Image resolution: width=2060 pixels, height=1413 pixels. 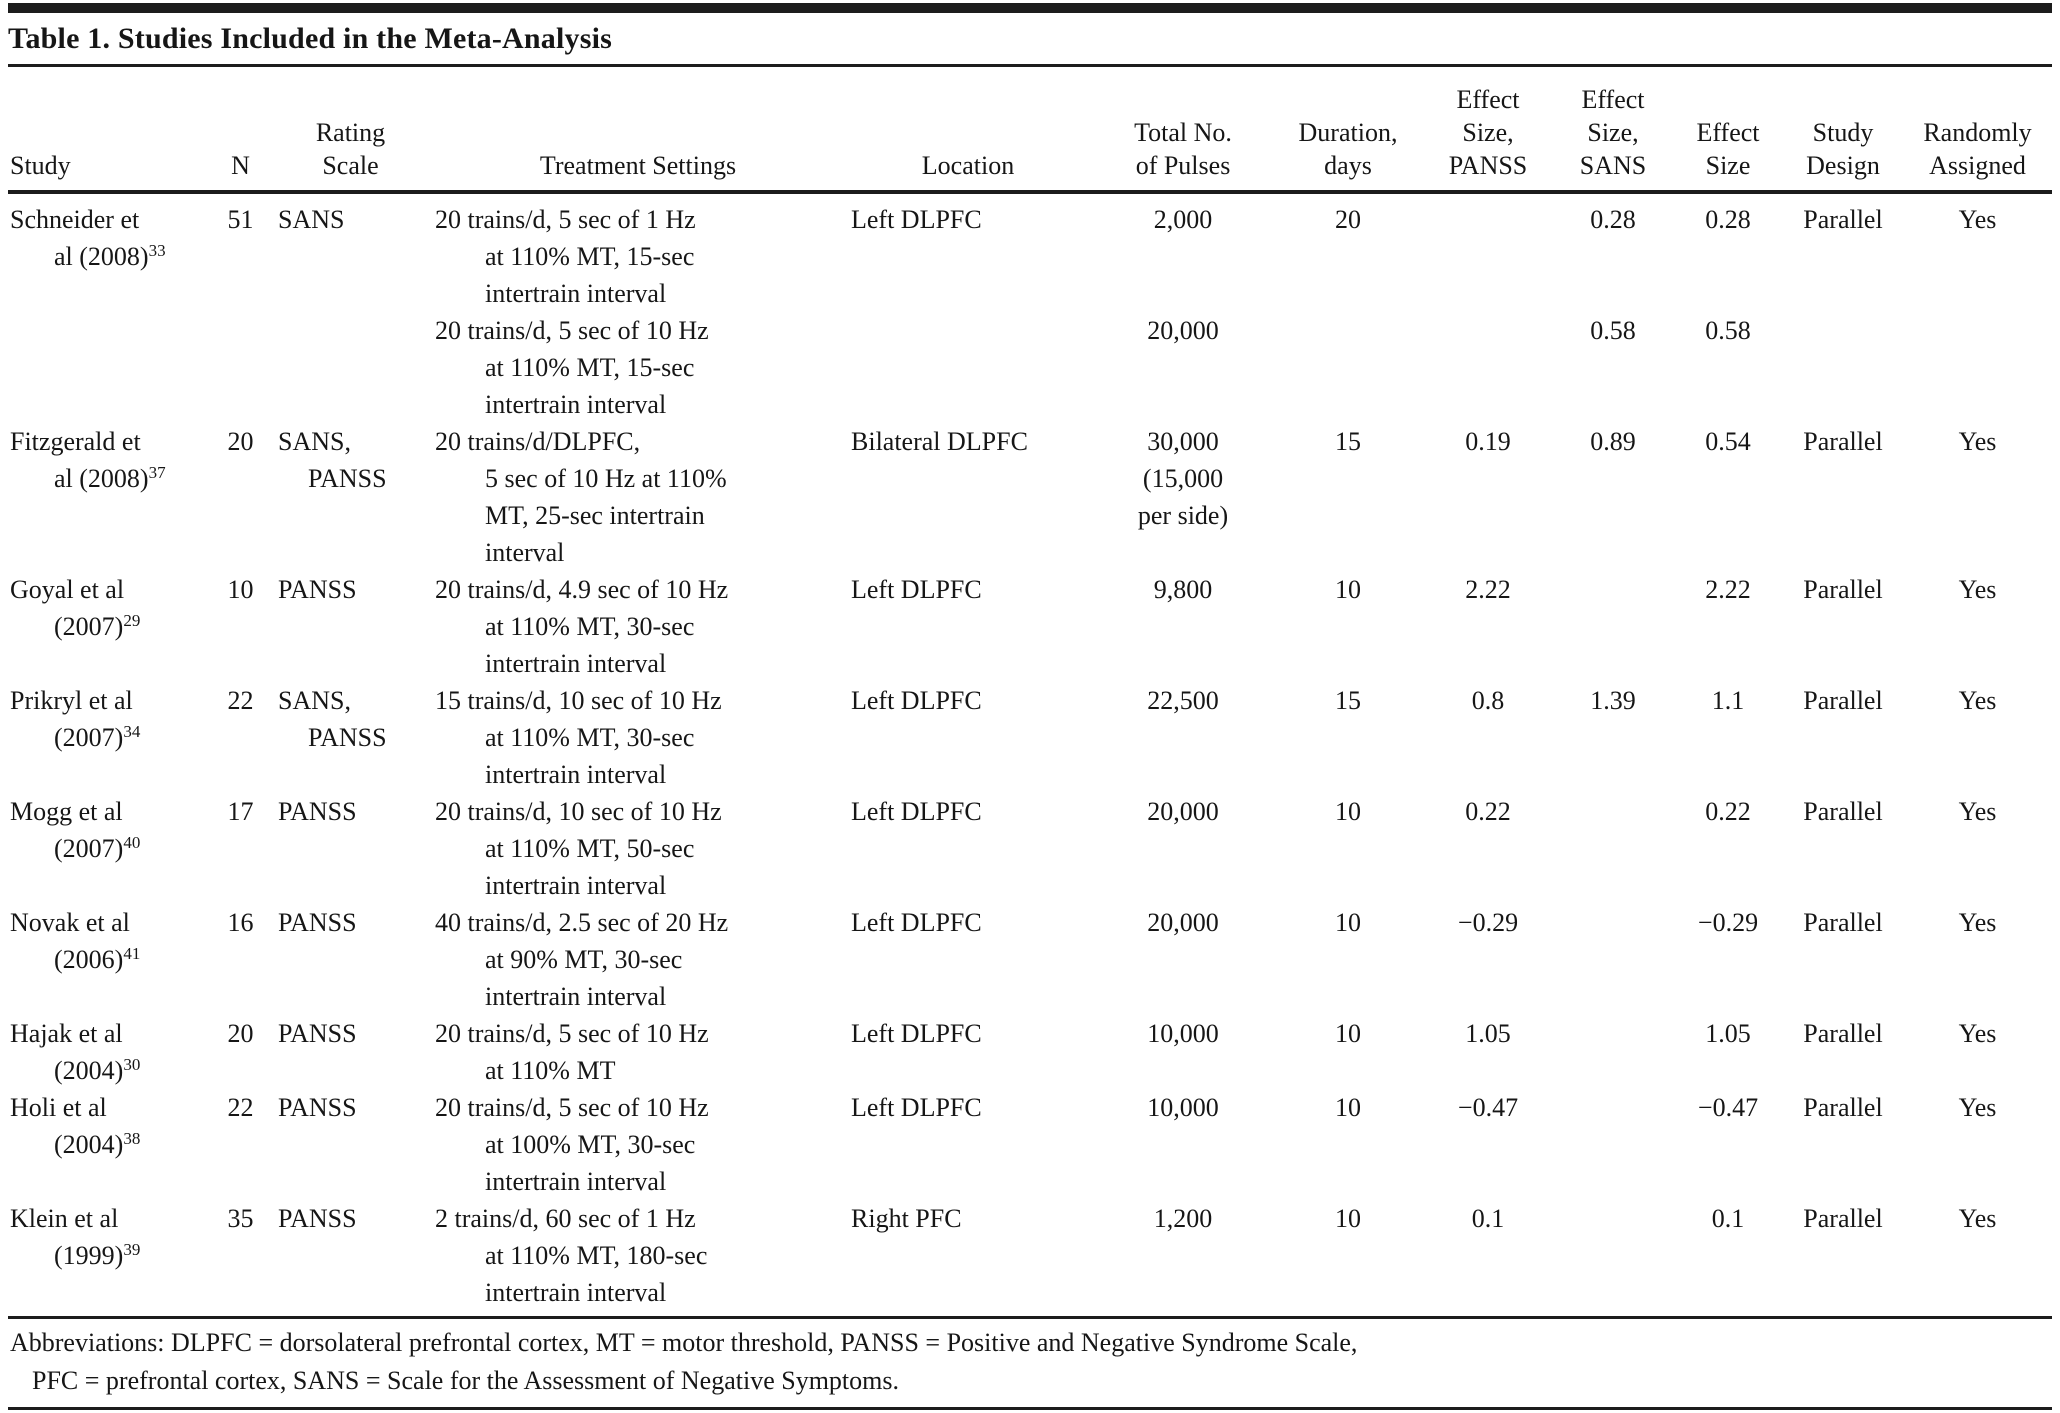 I want to click on es-panss-cell: −0.47, so click(x=1488, y=1107).